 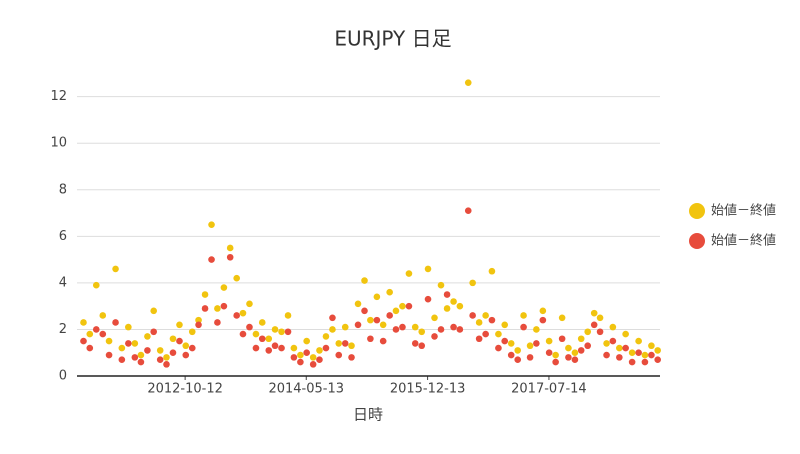 What do you see at coordinates (428, 389) in the screenshot?
I see `x-tick-label: 2015-12-13` at bounding box center [428, 389].